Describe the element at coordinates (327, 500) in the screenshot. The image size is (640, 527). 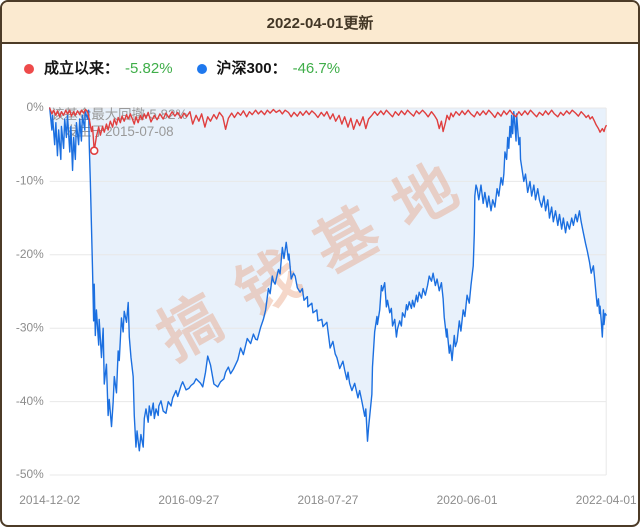
I see `x-axis-label: 2018-07-27` at that location.